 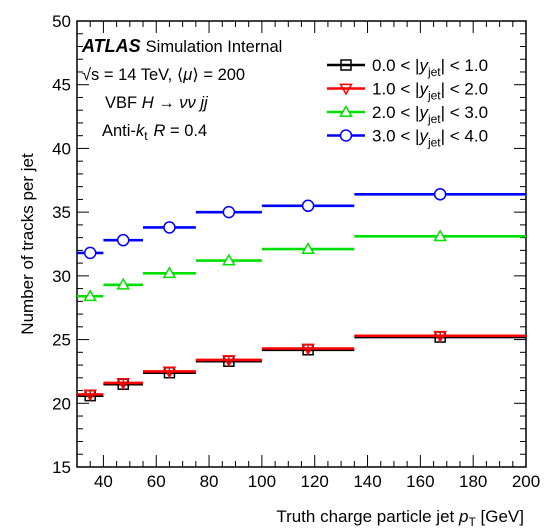 I want to click on legend-hi: | < 4.0, so click(x=464, y=136).